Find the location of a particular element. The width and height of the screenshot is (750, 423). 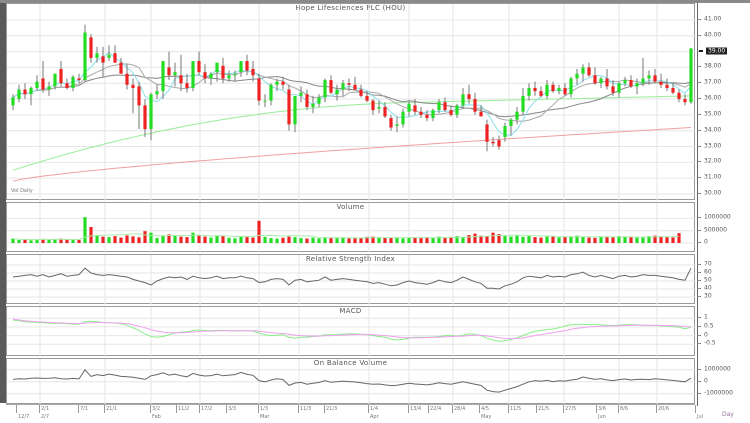

month-label: Mar is located at coordinates (265, 417).